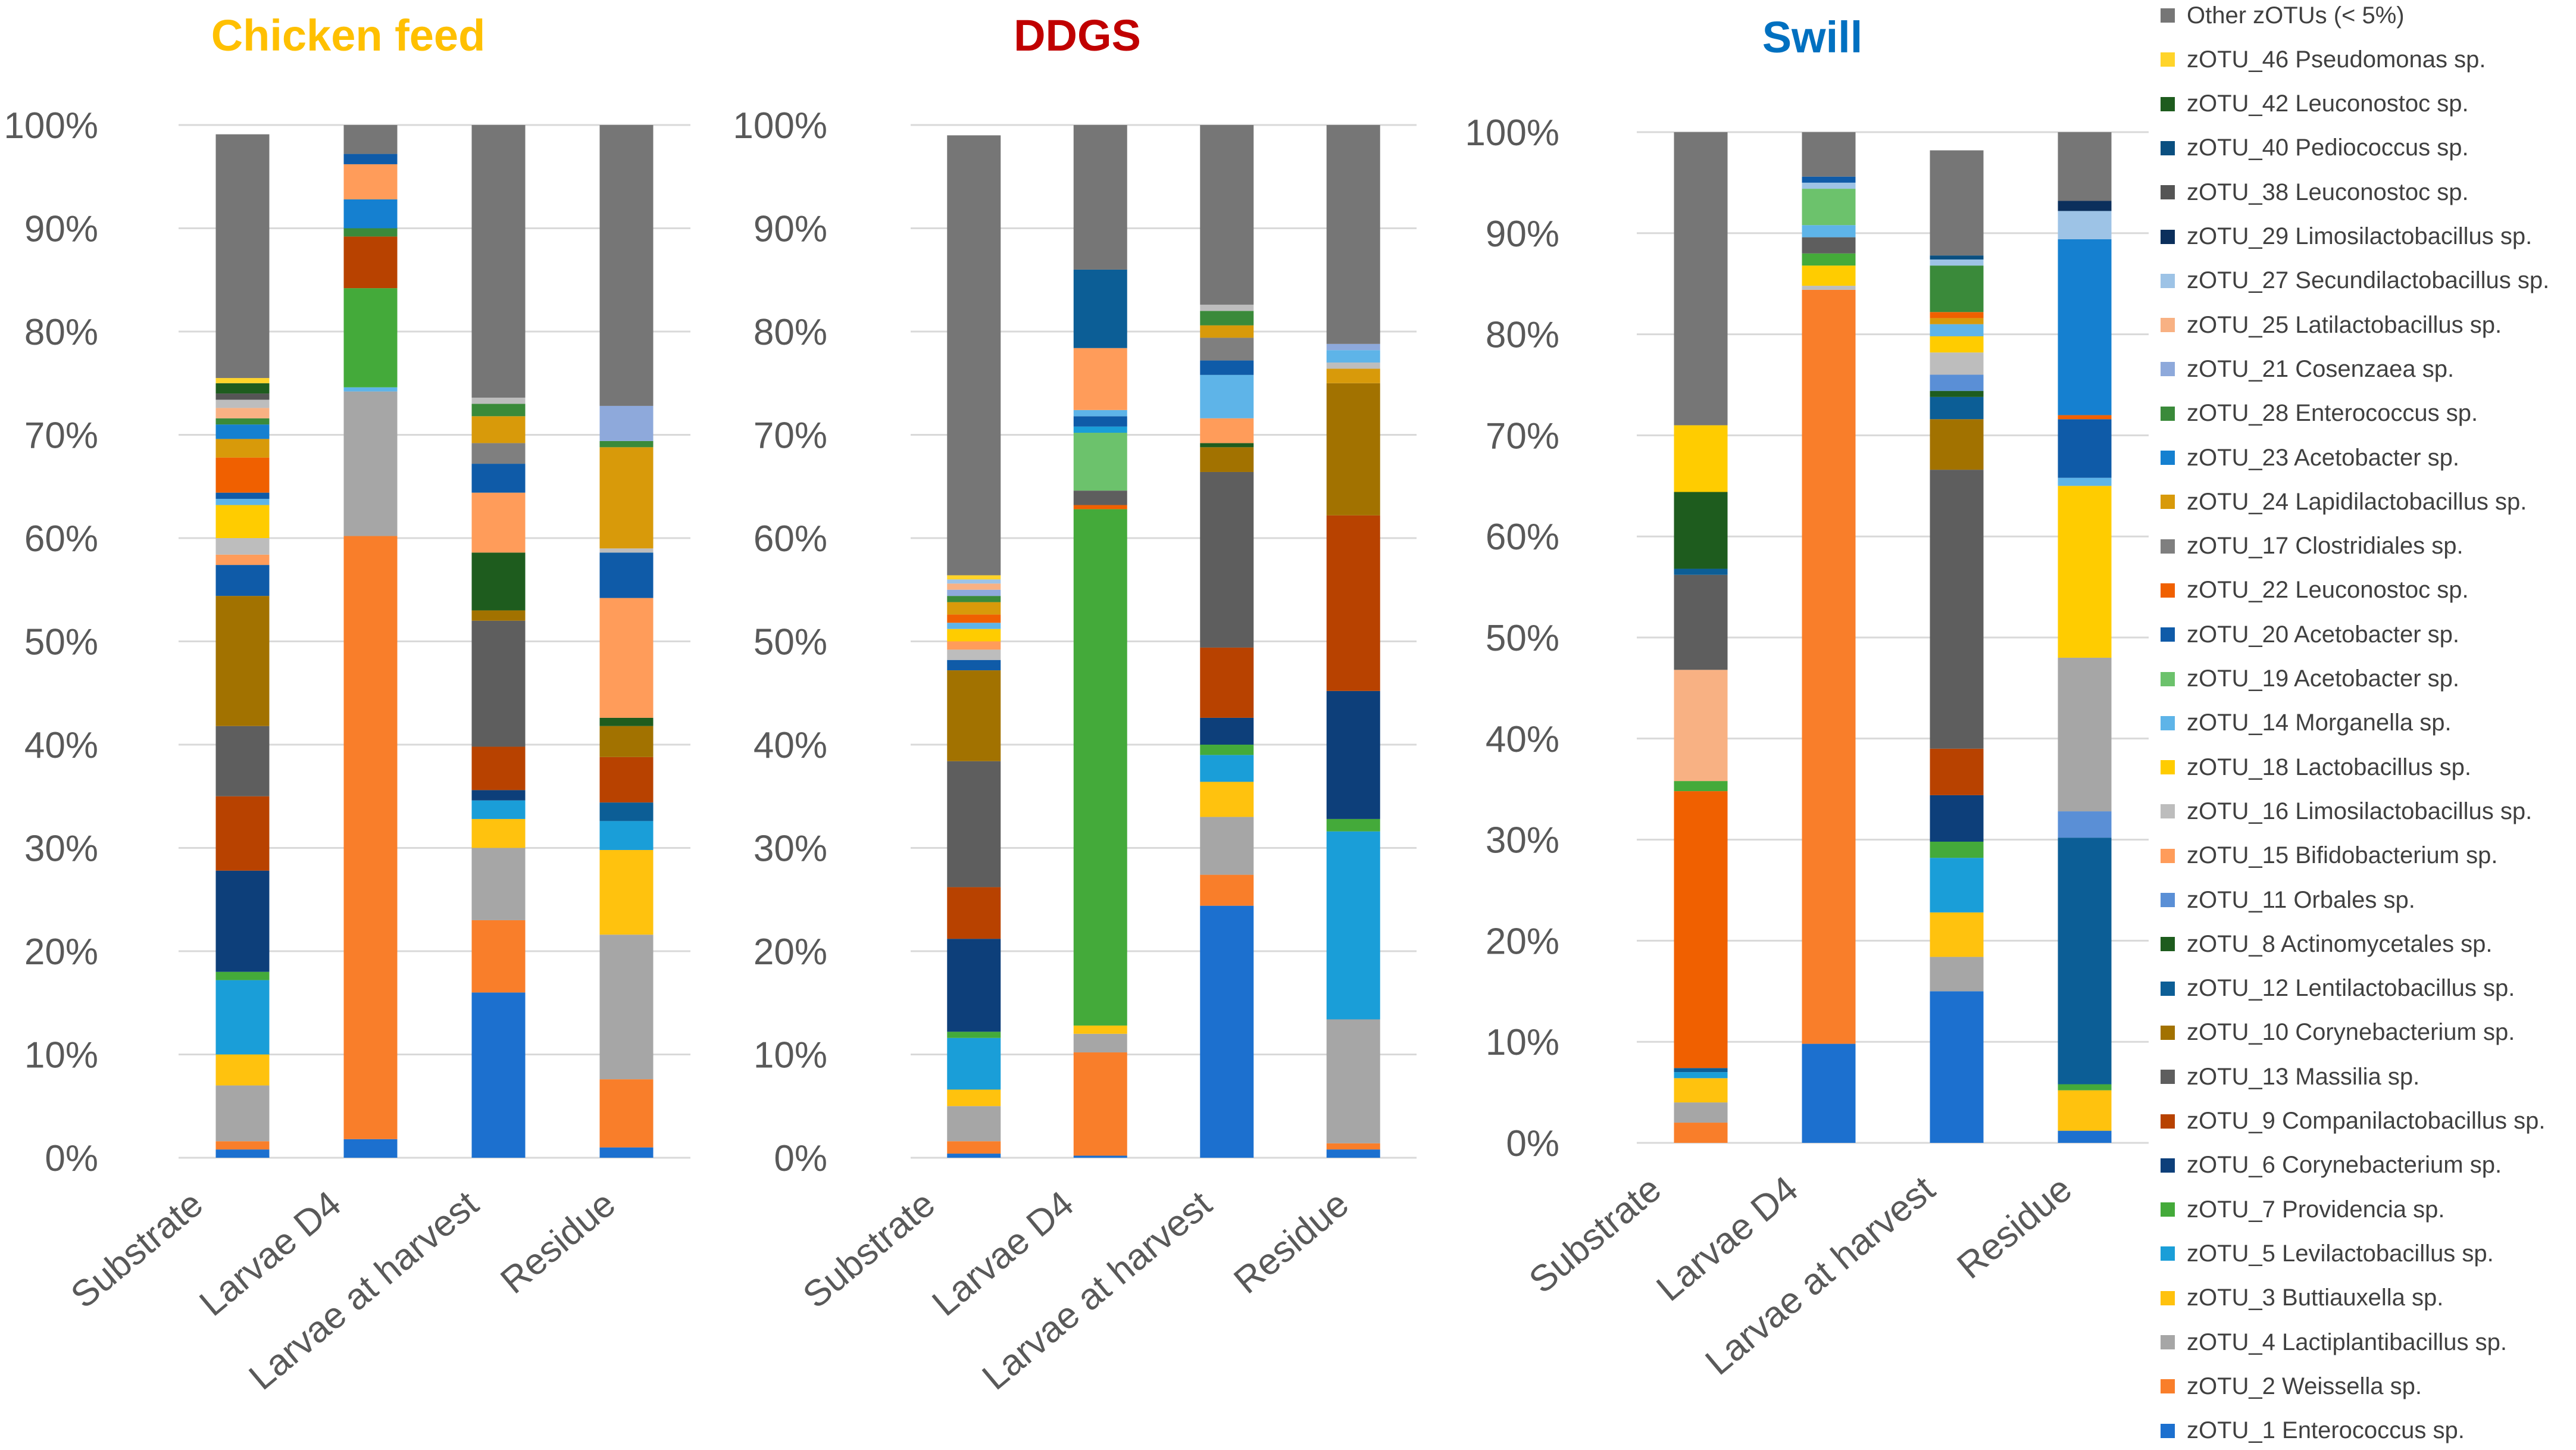 The width and height of the screenshot is (2576, 1450). I want to click on legend-item: zOTU_22 Leuconostoc sp., so click(2368, 590).